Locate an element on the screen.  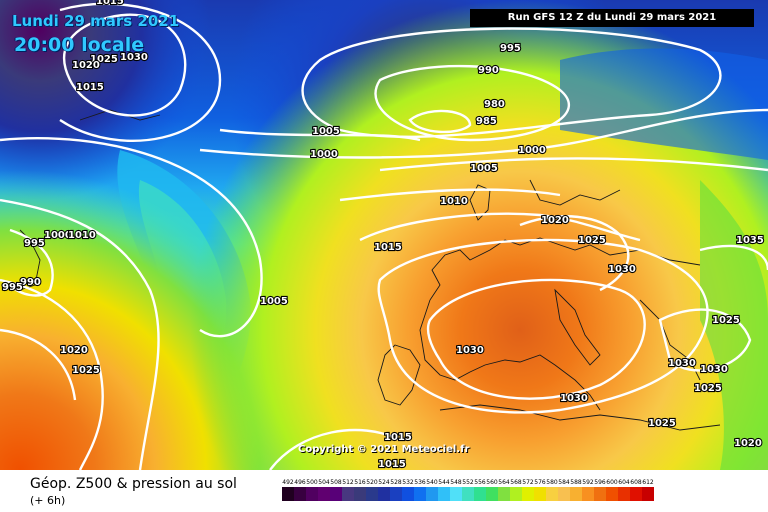
scale-value-label: 572 is located at coordinates (528, 482).